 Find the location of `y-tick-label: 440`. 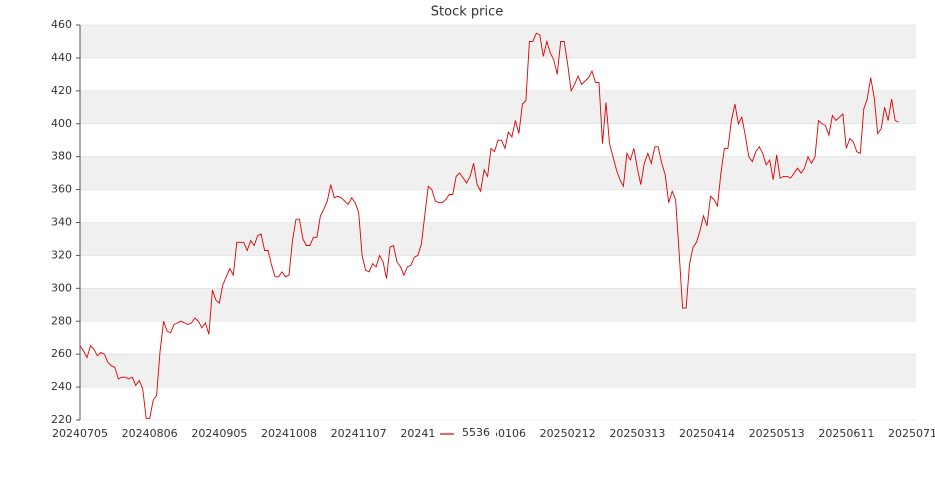

y-tick-label: 440 is located at coordinates (61, 57).